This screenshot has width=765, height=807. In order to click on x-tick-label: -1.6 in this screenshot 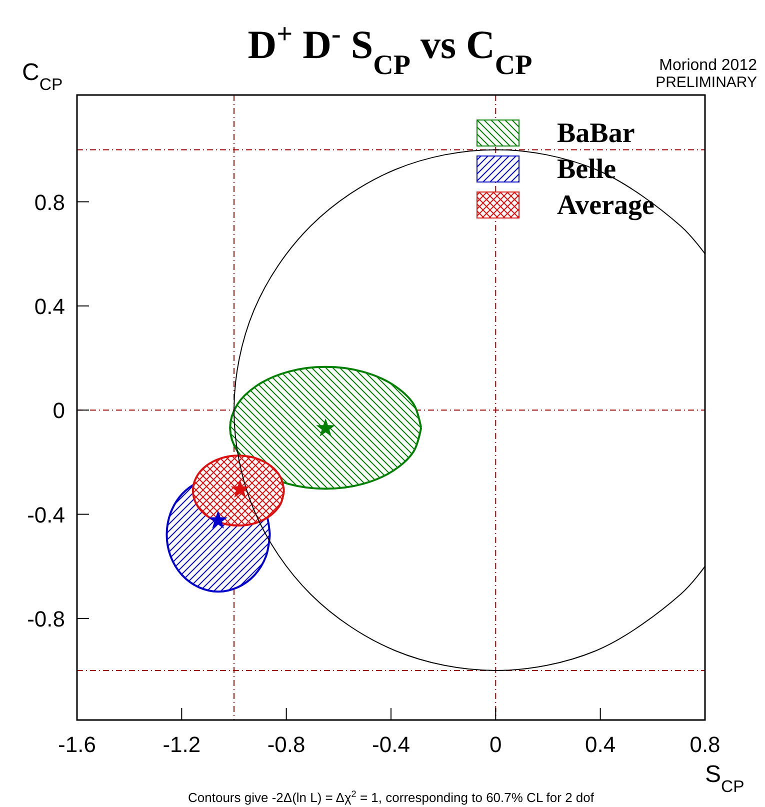, I will do `click(77, 744)`.